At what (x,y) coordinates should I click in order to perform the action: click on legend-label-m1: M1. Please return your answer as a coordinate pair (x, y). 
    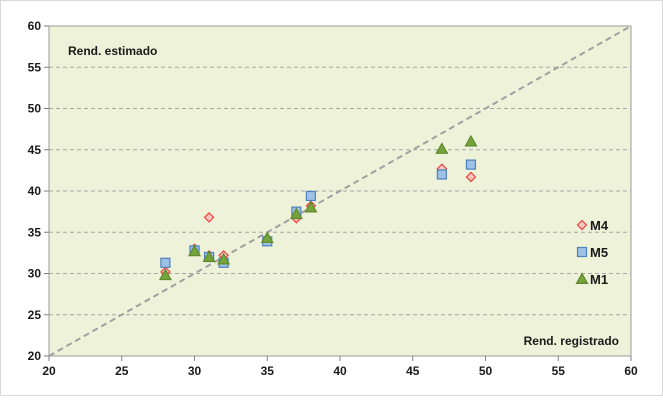
    Looking at the image, I should click on (599, 279).